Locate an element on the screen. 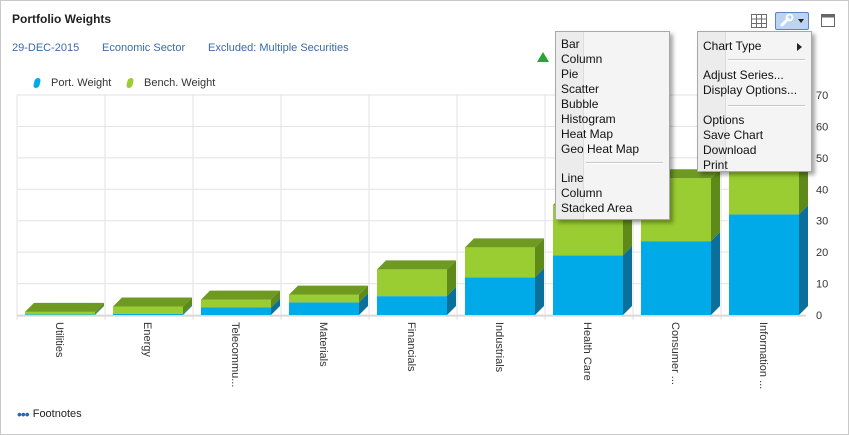 The height and width of the screenshot is (435, 849). footnotes-label: Footnotes is located at coordinates (57, 414).